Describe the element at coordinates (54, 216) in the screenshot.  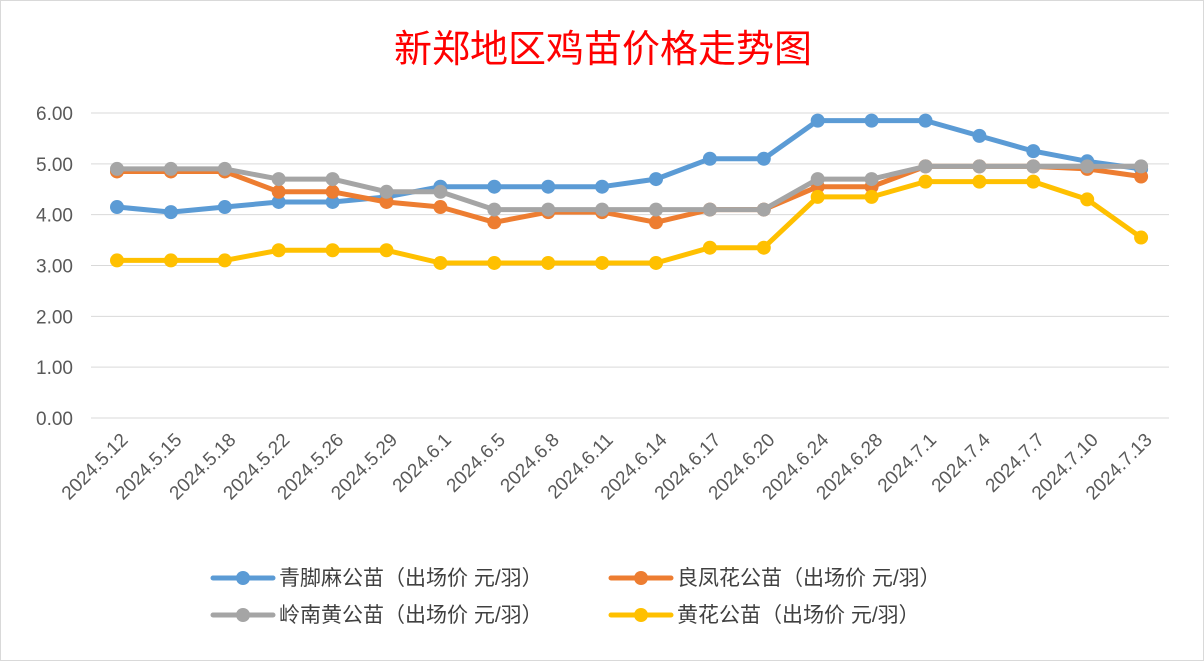
I see `y-tick-label: 4.00` at that location.